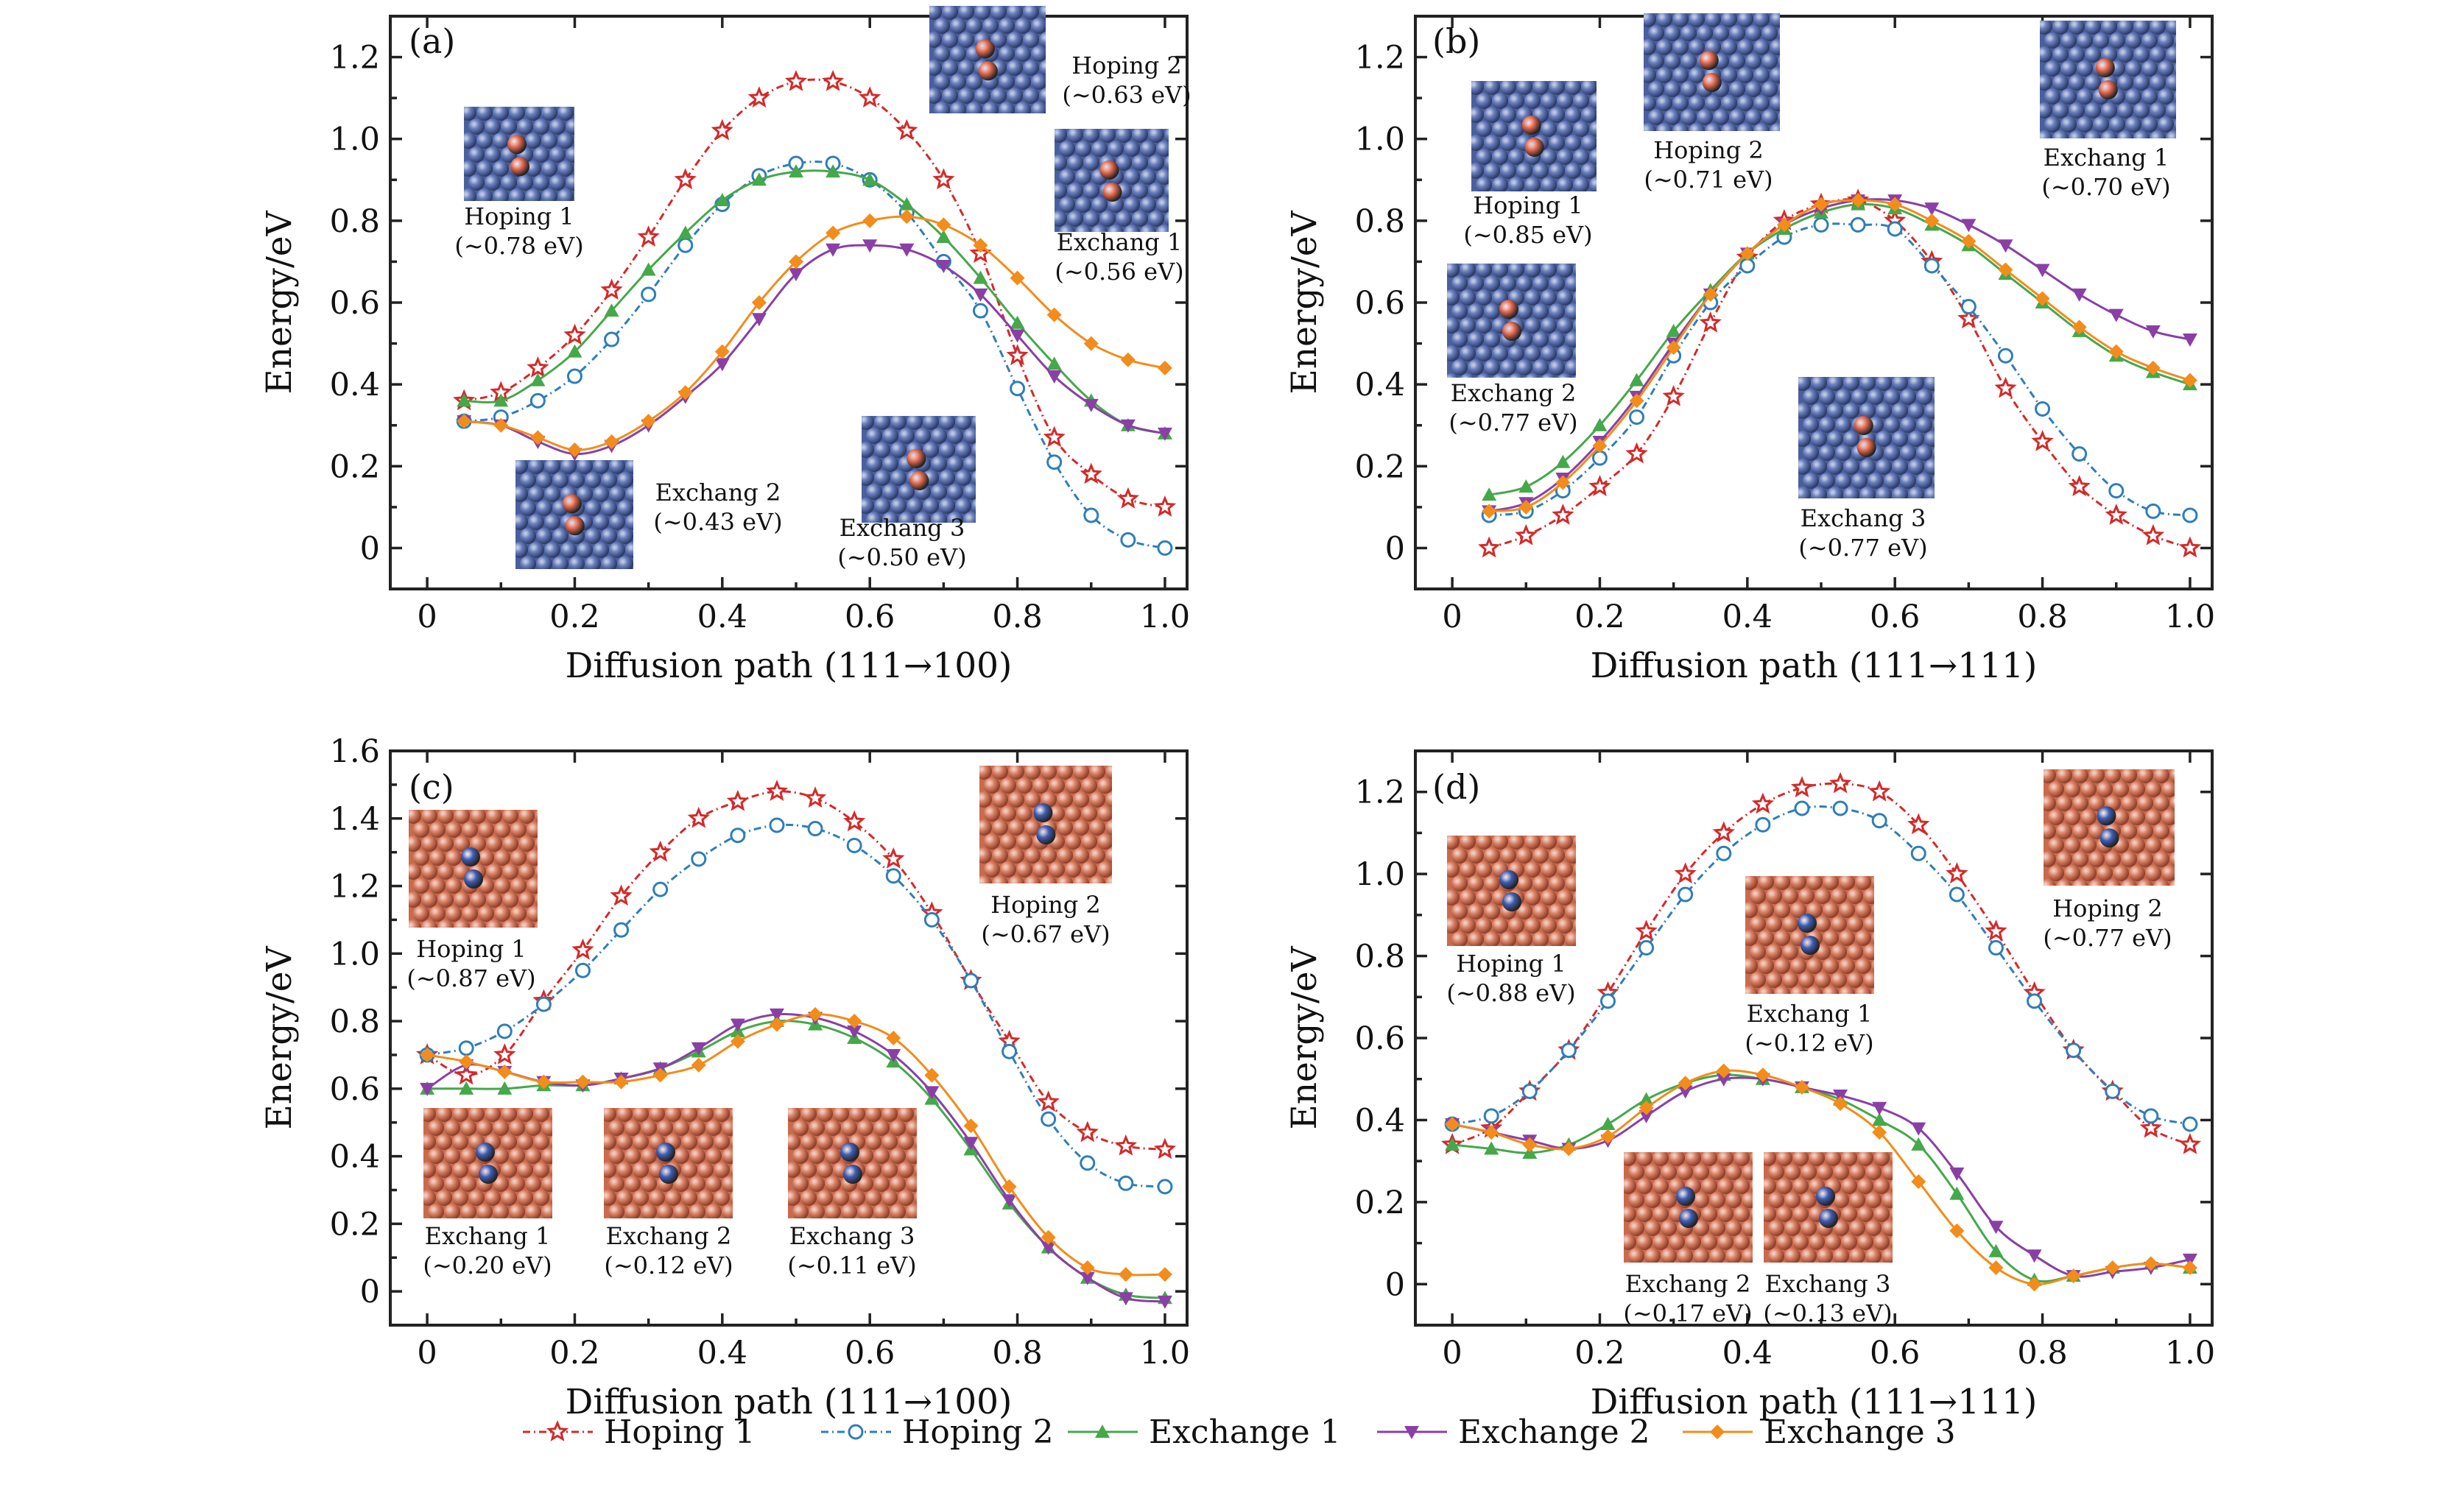 The image size is (2464, 1493). Describe the element at coordinates (1863, 548) in the screenshot. I see `inset-energy: (∼0.77 eV)` at that location.